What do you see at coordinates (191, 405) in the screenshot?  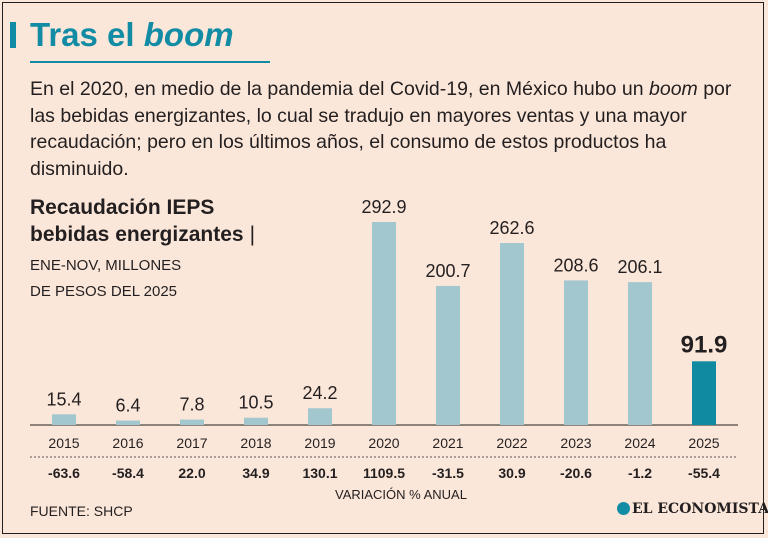 I see `value-label-2017: 7.8` at bounding box center [191, 405].